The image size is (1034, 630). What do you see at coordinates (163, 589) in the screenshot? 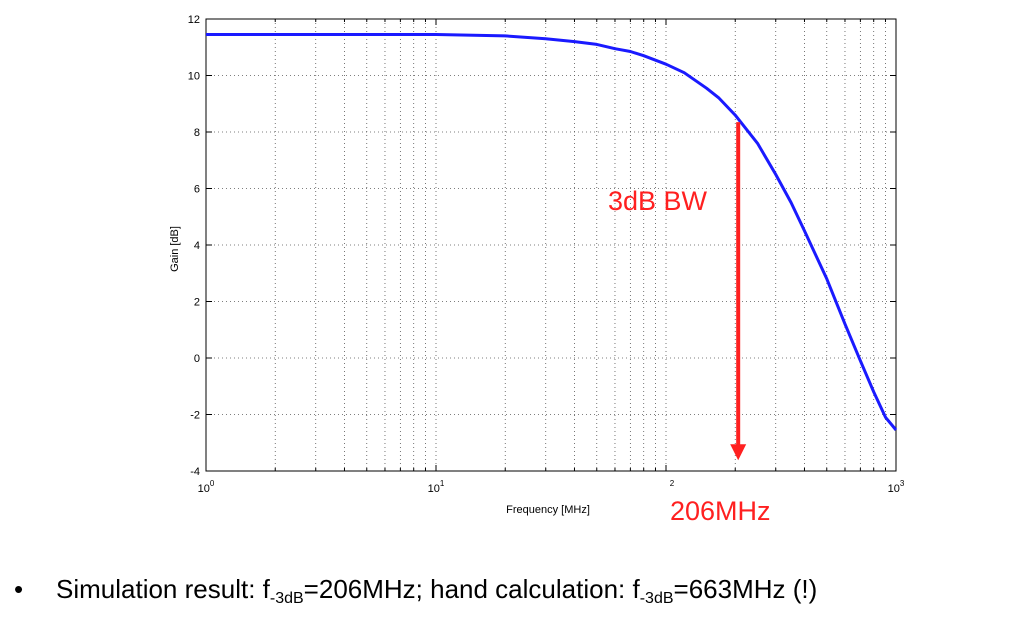
I see `footnote-text-1: Simulation result: f` at bounding box center [163, 589].